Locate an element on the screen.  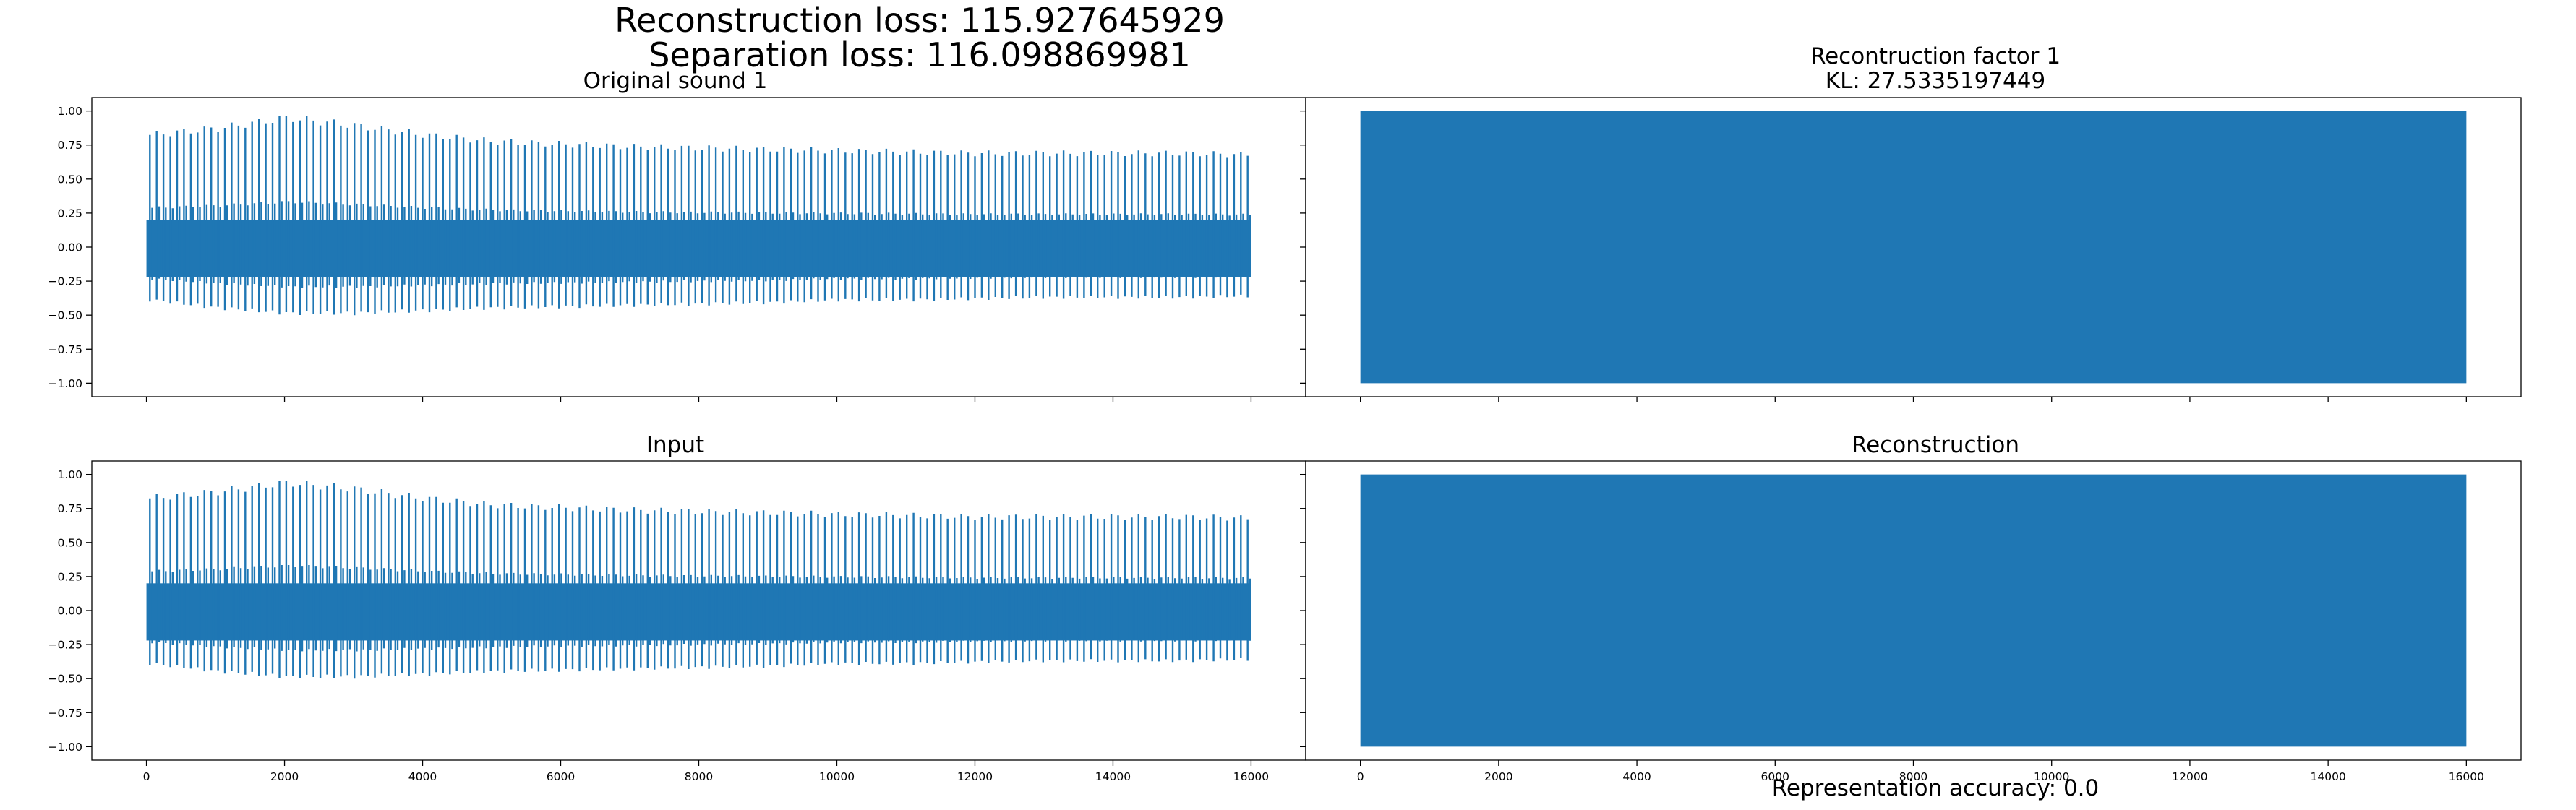
suptitle-line2: Separation loss: 116.098869981 is located at coordinates (920, 54).